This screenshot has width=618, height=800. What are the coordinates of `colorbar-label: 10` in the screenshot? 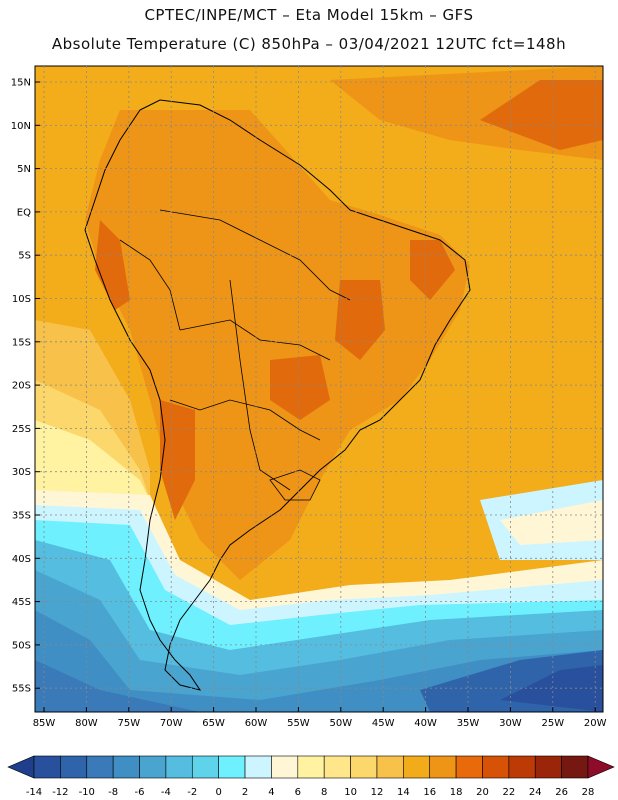 It's located at (350, 792).